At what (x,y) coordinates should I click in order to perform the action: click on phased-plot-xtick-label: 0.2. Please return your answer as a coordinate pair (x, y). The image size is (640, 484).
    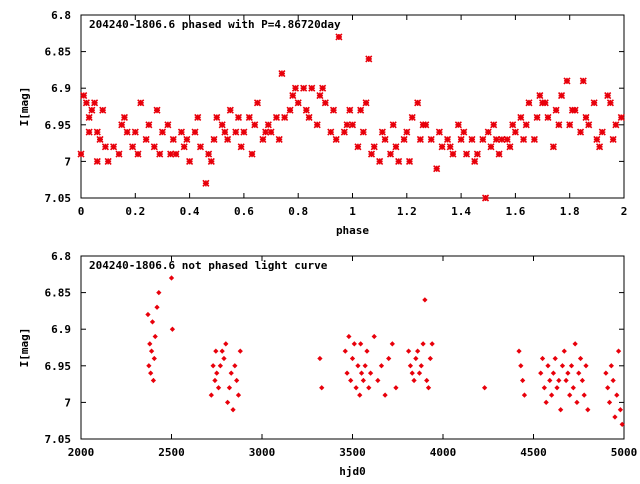
    Looking at the image, I should click on (135, 211).